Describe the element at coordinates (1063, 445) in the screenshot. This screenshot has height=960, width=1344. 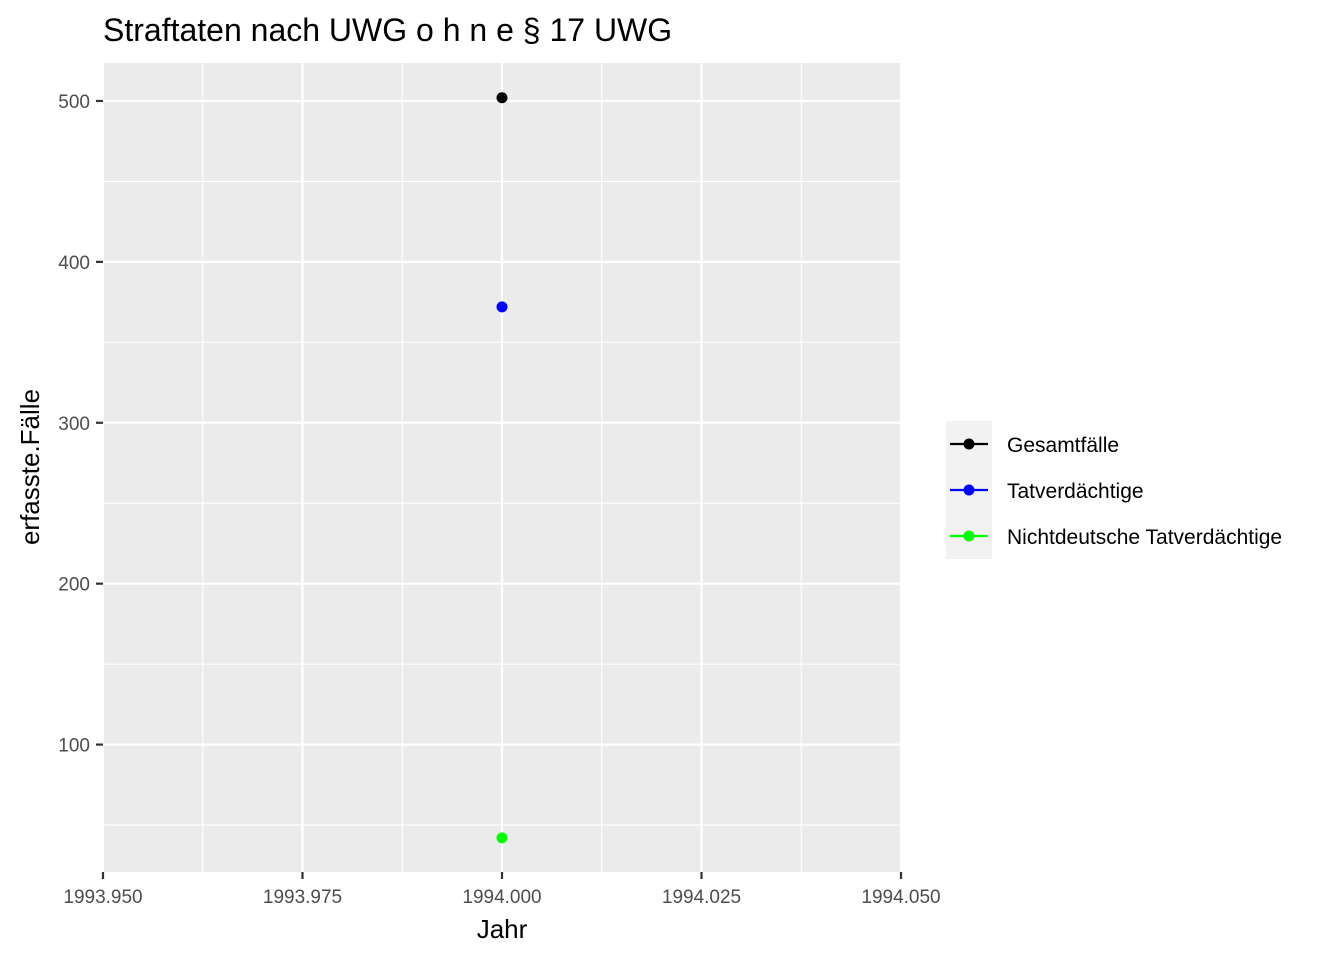
I see `legend-label: Gesamtfälle` at that location.